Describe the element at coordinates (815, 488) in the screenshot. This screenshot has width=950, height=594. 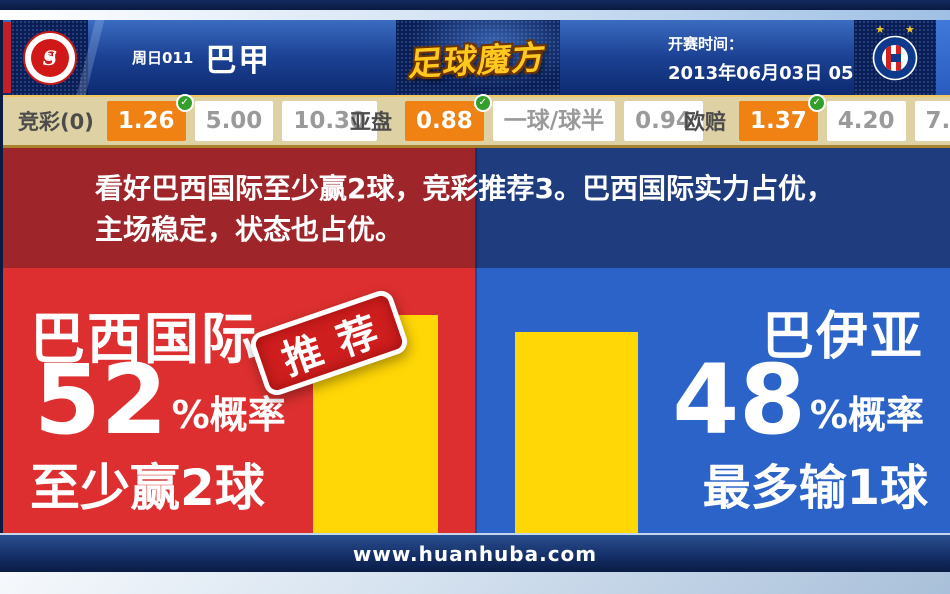
I see `away-outcome: 最多输1球` at that location.